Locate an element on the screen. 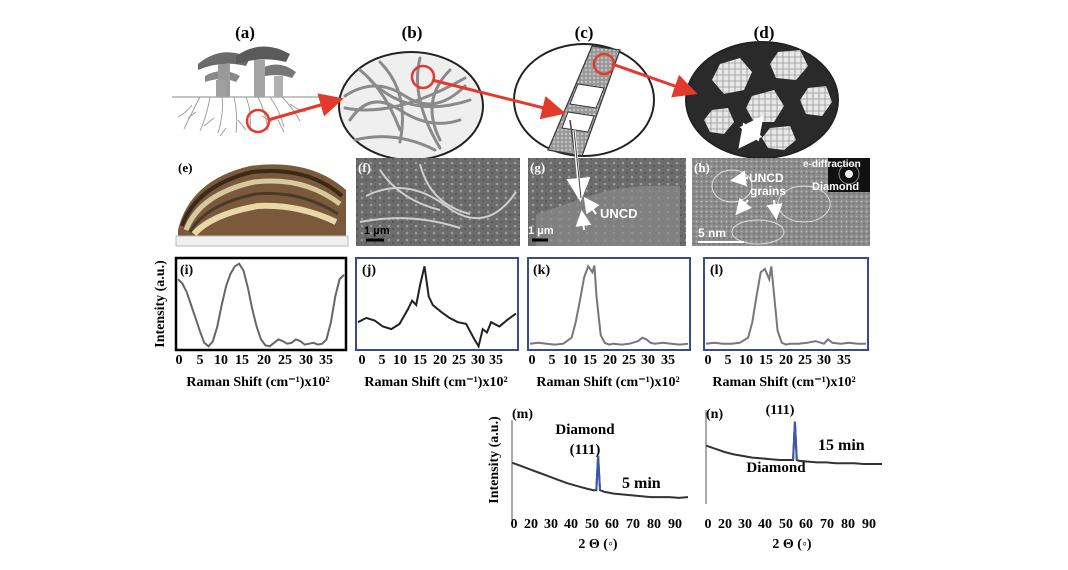 Image resolution: width=1068 pixels, height=570 pixels. xrd-m-peak-label: Diamond is located at coordinates (585, 430).